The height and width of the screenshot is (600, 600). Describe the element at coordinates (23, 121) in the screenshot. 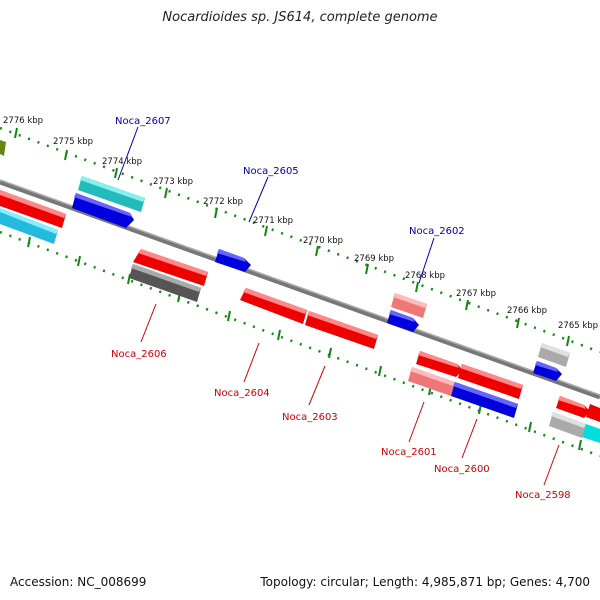

I see `kbp-label: 2776 kbp` at that location.